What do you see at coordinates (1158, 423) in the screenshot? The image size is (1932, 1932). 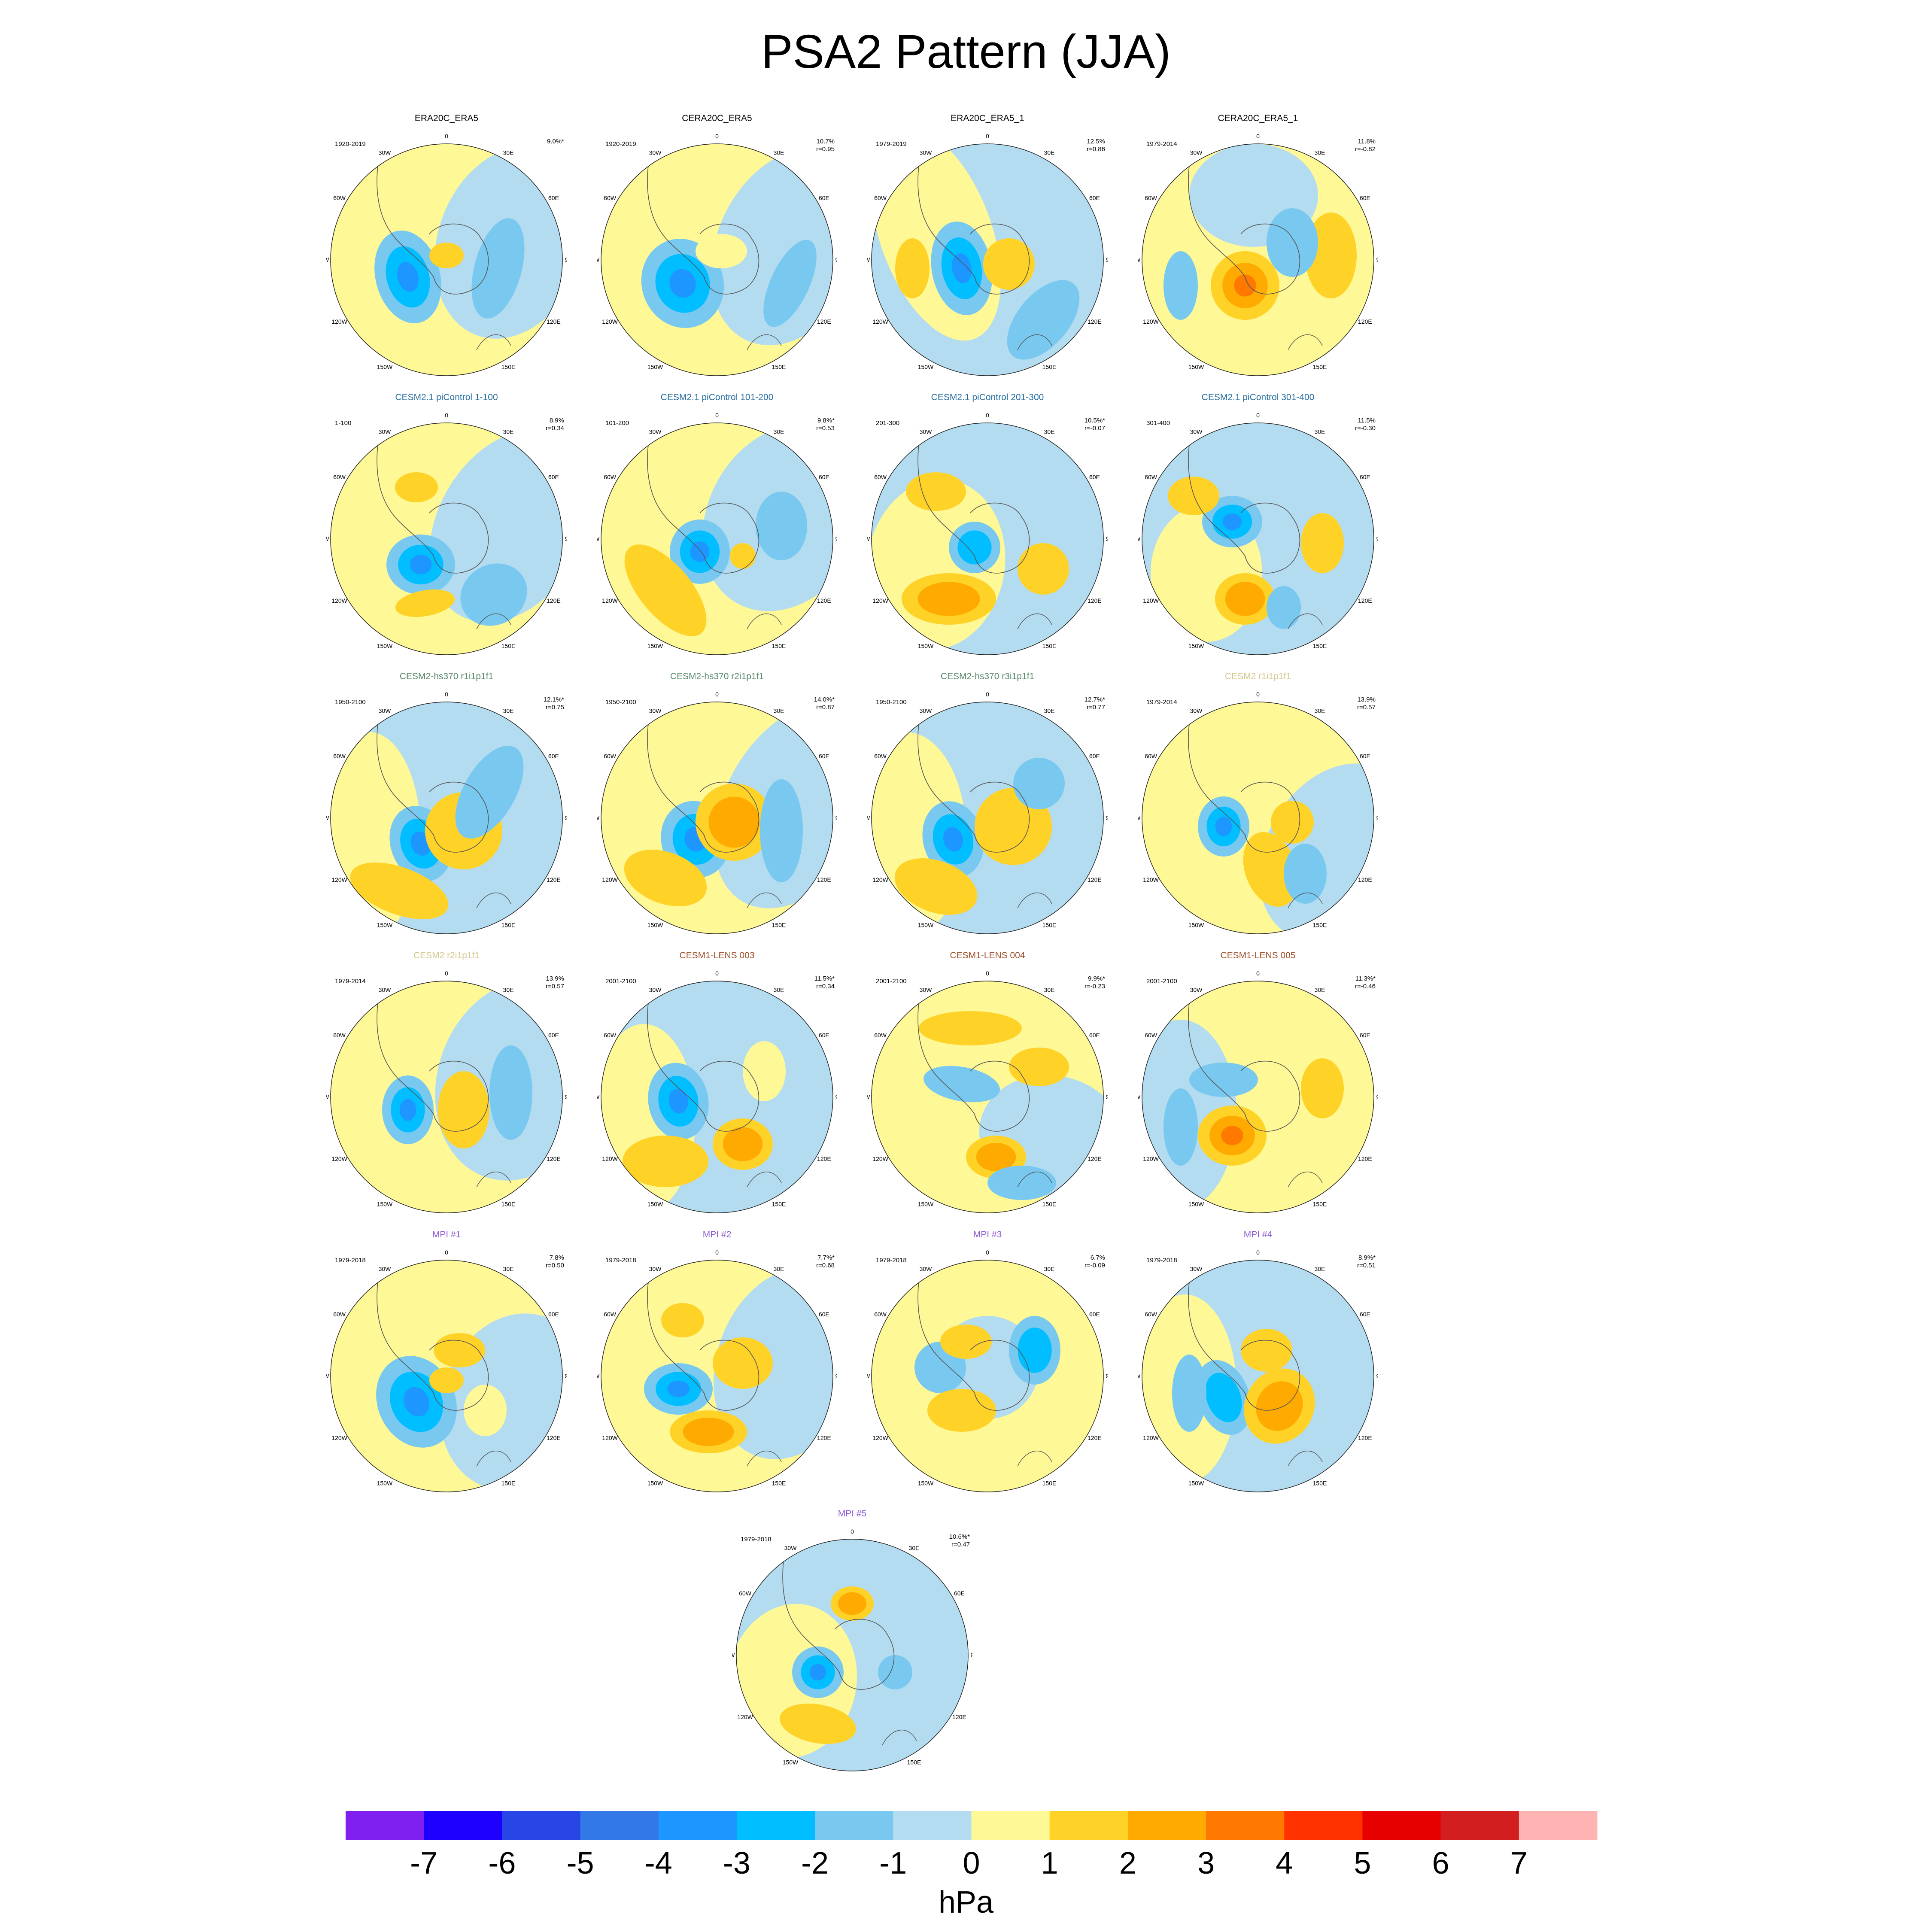 I see `panel-period: 301-400` at bounding box center [1158, 423].